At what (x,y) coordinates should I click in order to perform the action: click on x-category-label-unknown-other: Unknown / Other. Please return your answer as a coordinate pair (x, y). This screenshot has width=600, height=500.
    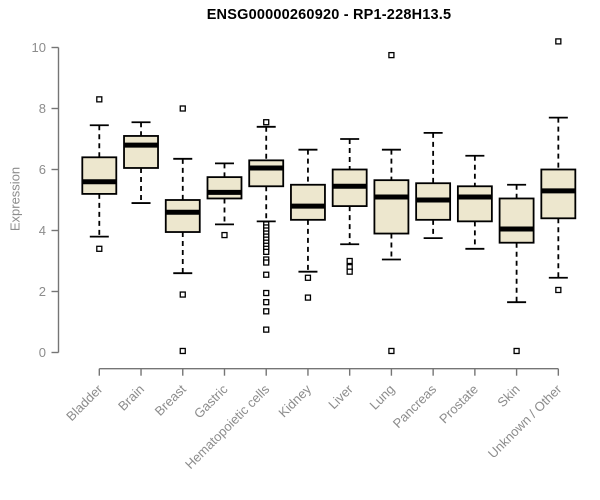
    Looking at the image, I should click on (525, 421).